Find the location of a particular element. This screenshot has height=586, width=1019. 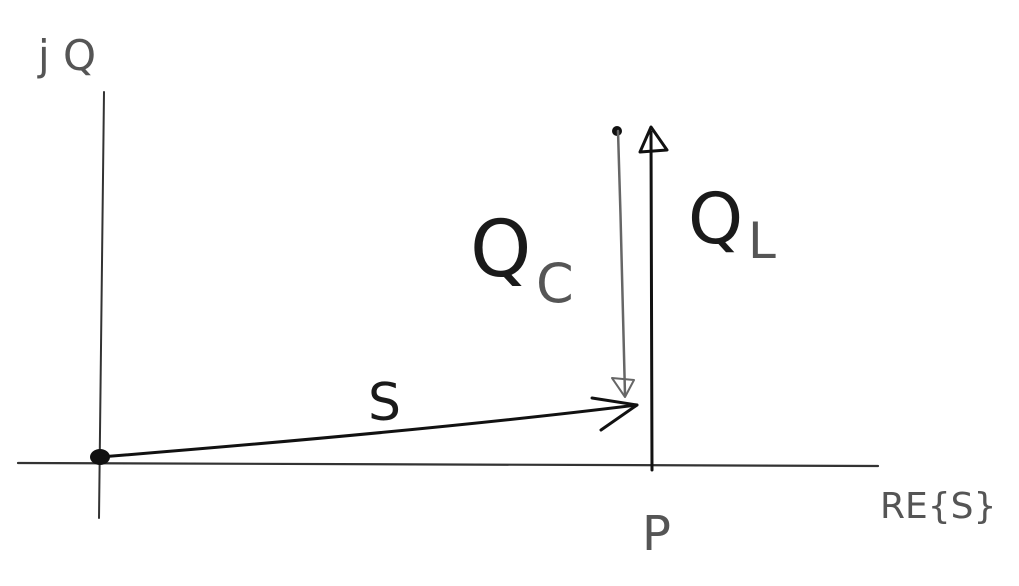

s-vector-label: S is located at coordinates (384, 403).